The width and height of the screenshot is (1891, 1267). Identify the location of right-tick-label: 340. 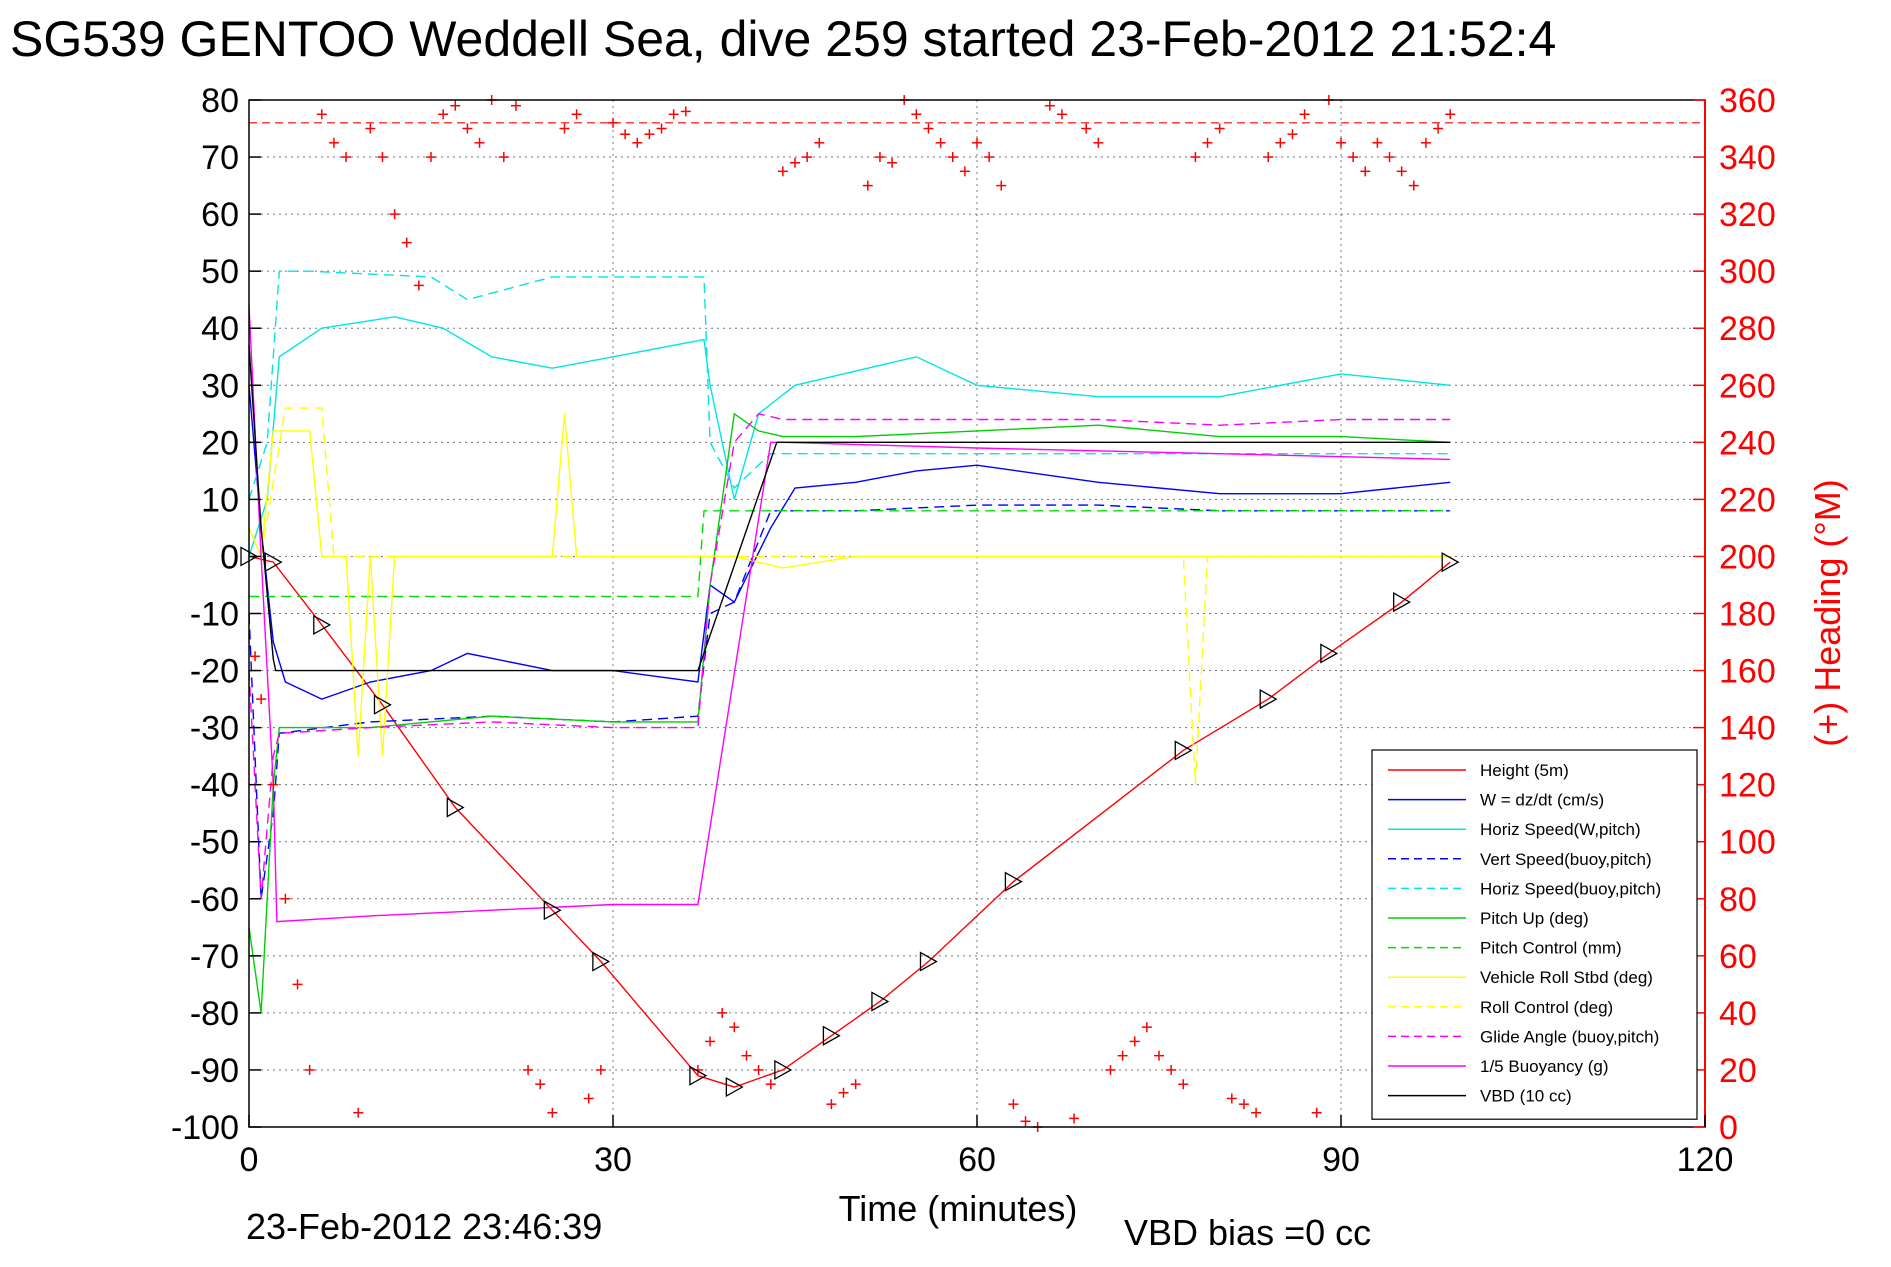
(1747, 158).